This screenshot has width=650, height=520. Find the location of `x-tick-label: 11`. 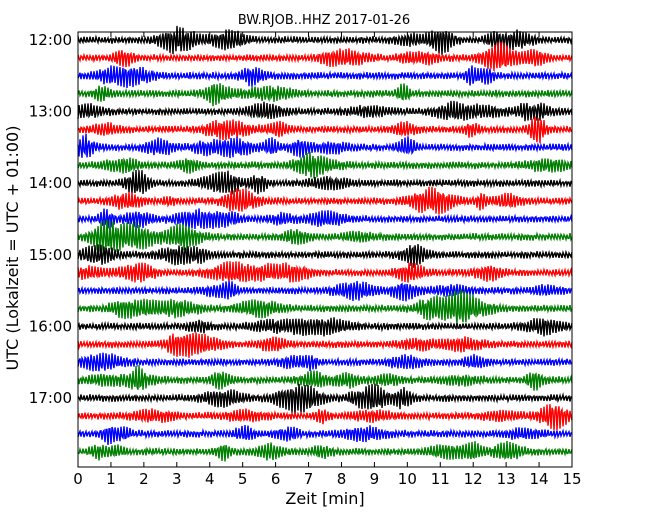

x-tick-label: 11 is located at coordinates (440, 479).